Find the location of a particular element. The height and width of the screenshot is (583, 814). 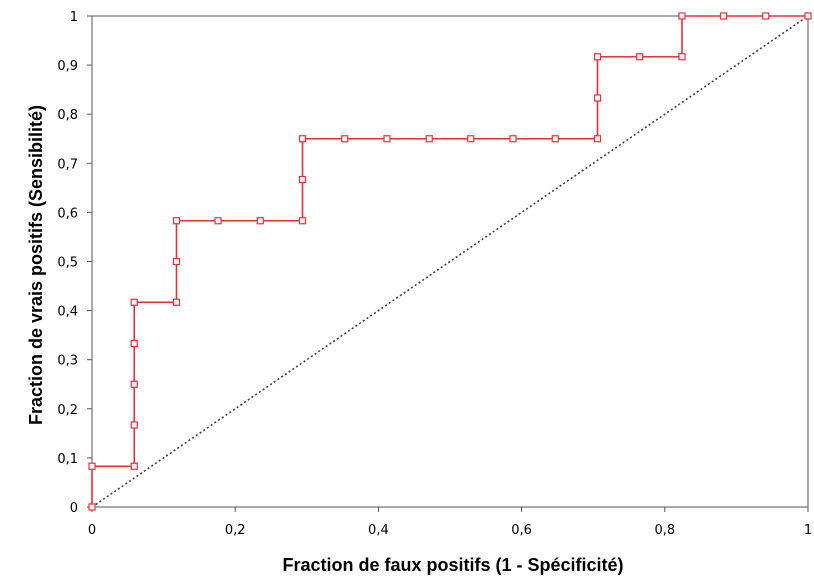

x-tick-label: 0,2 is located at coordinates (235, 530).